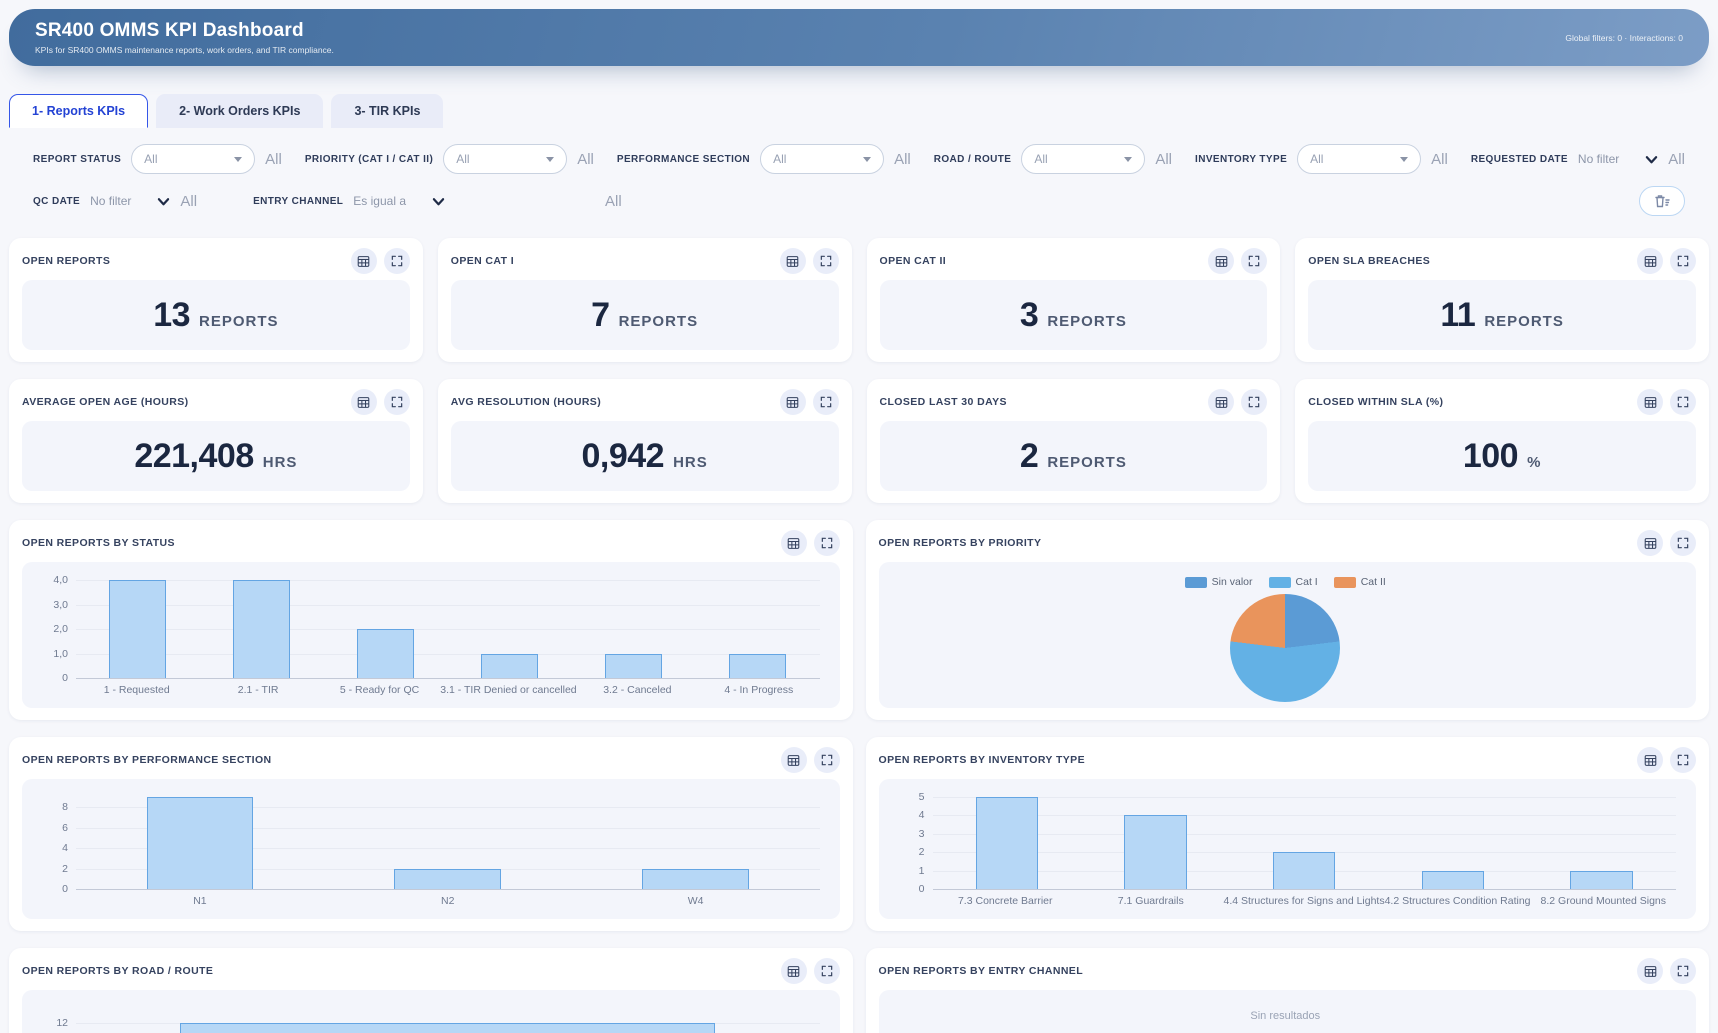 The image size is (1718, 1033). Describe the element at coordinates (1293, 582) in the screenshot. I see `legend-item: Cat I` at that location.